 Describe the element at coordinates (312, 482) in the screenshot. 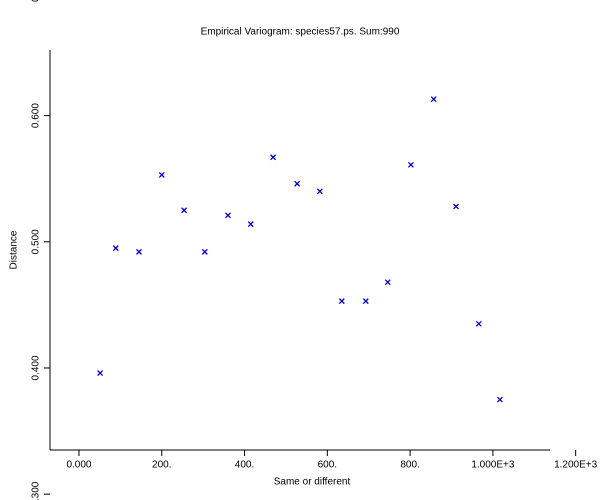

I see `x-axis-label: Same or different` at that location.